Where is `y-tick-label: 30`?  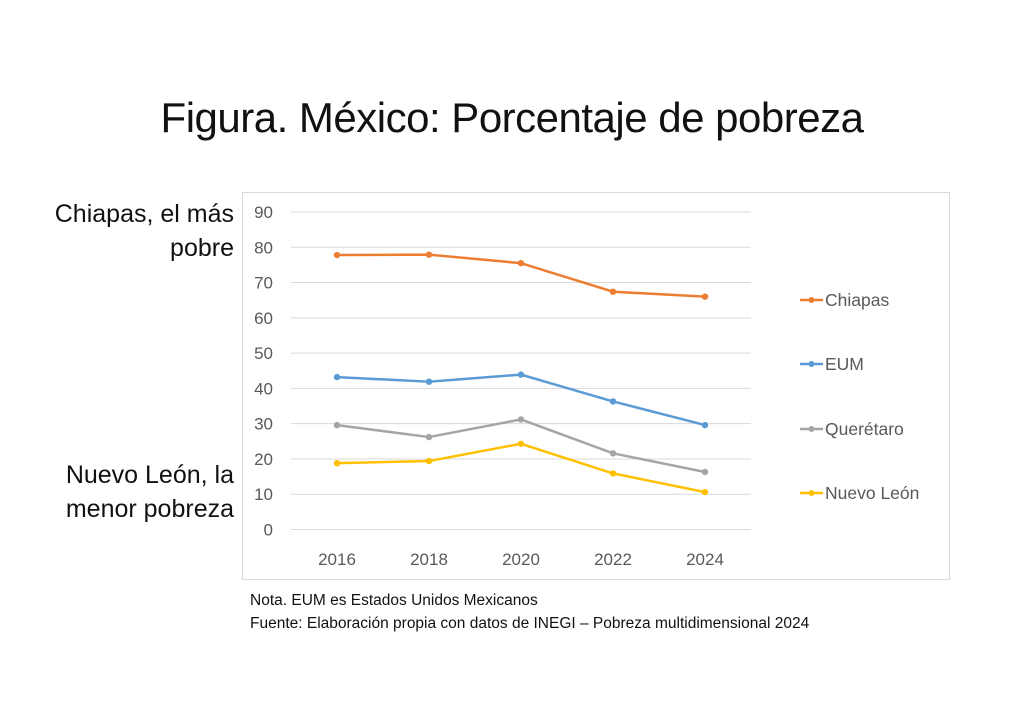 y-tick-label: 30 is located at coordinates (263, 424).